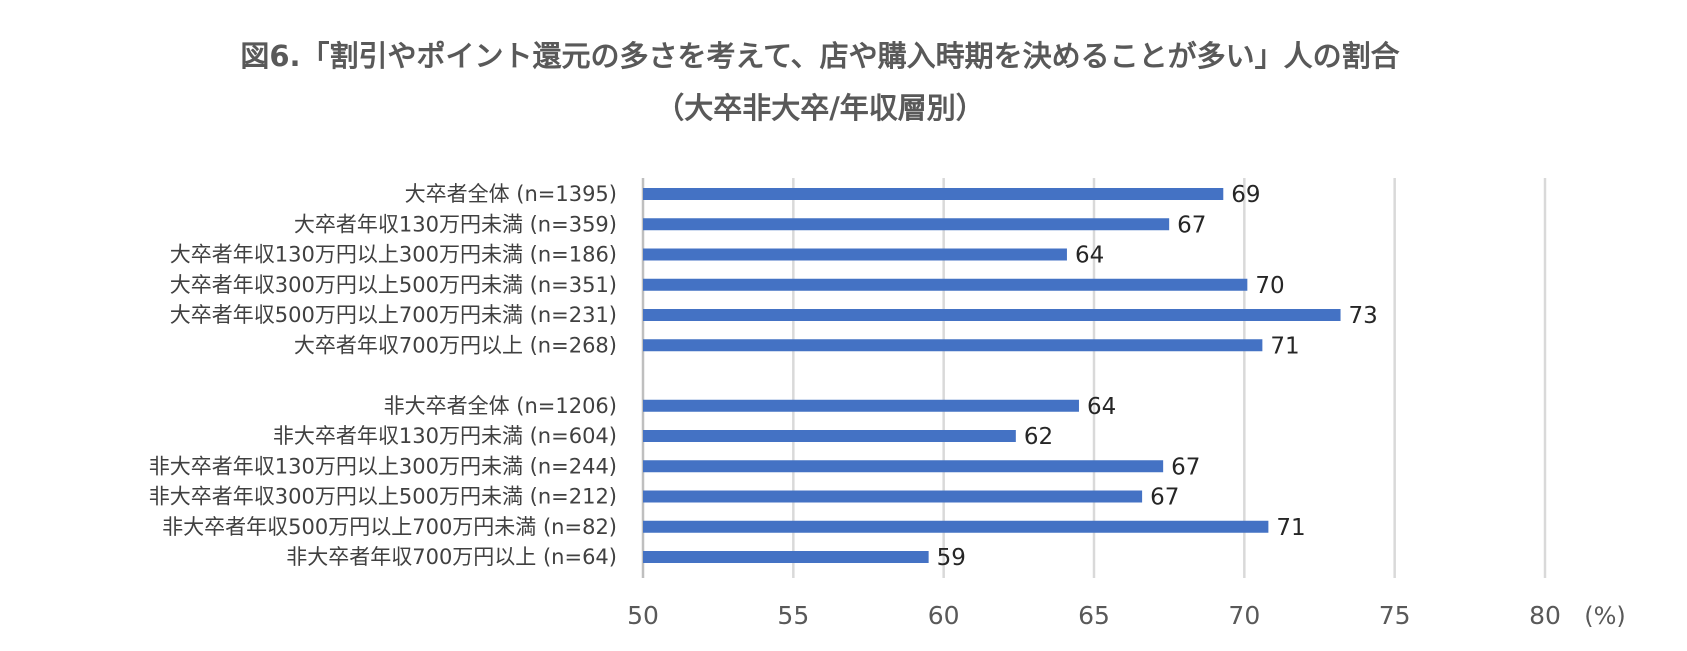  I want to click on category-label: 非大卒者年収700万円以上 (n=64), so click(451, 557).